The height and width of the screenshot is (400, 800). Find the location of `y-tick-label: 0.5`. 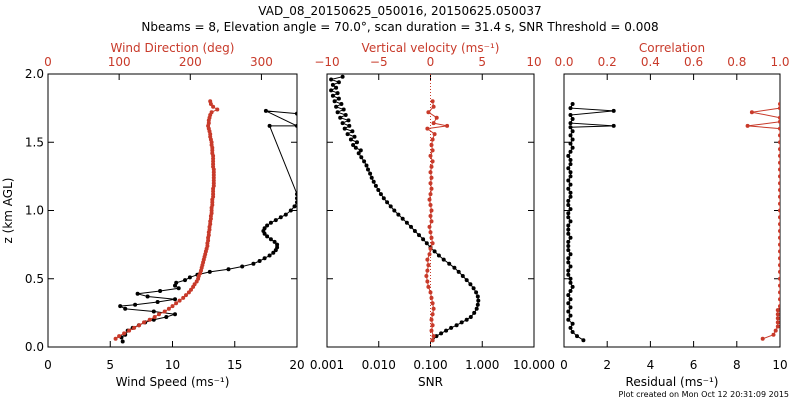

y-tick-label: 0.5 is located at coordinates (34, 279).